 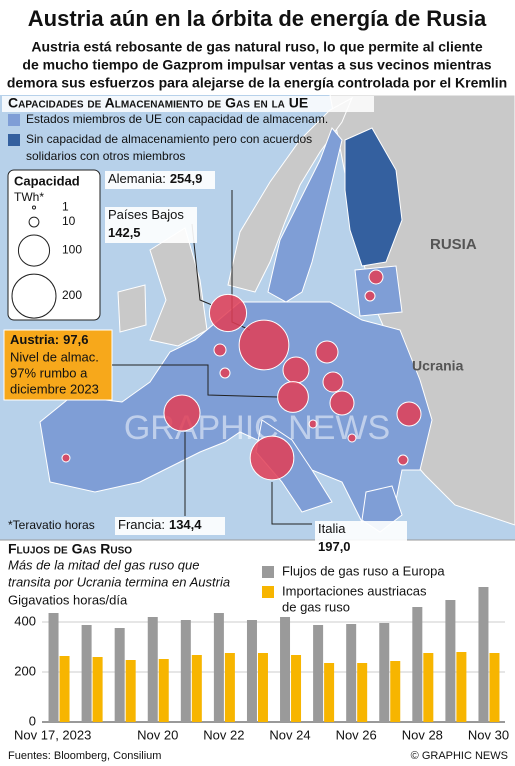 I want to click on bubble-name: Italia, so click(x=332, y=528).